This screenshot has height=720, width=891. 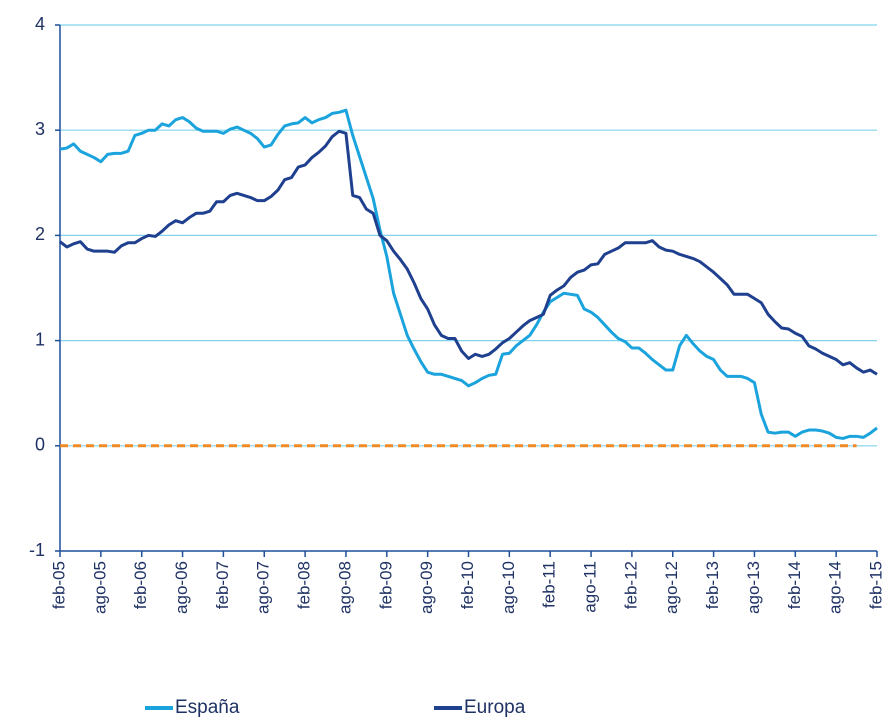 What do you see at coordinates (304, 585) in the screenshot?
I see `x-tick-label: feb-08` at bounding box center [304, 585].